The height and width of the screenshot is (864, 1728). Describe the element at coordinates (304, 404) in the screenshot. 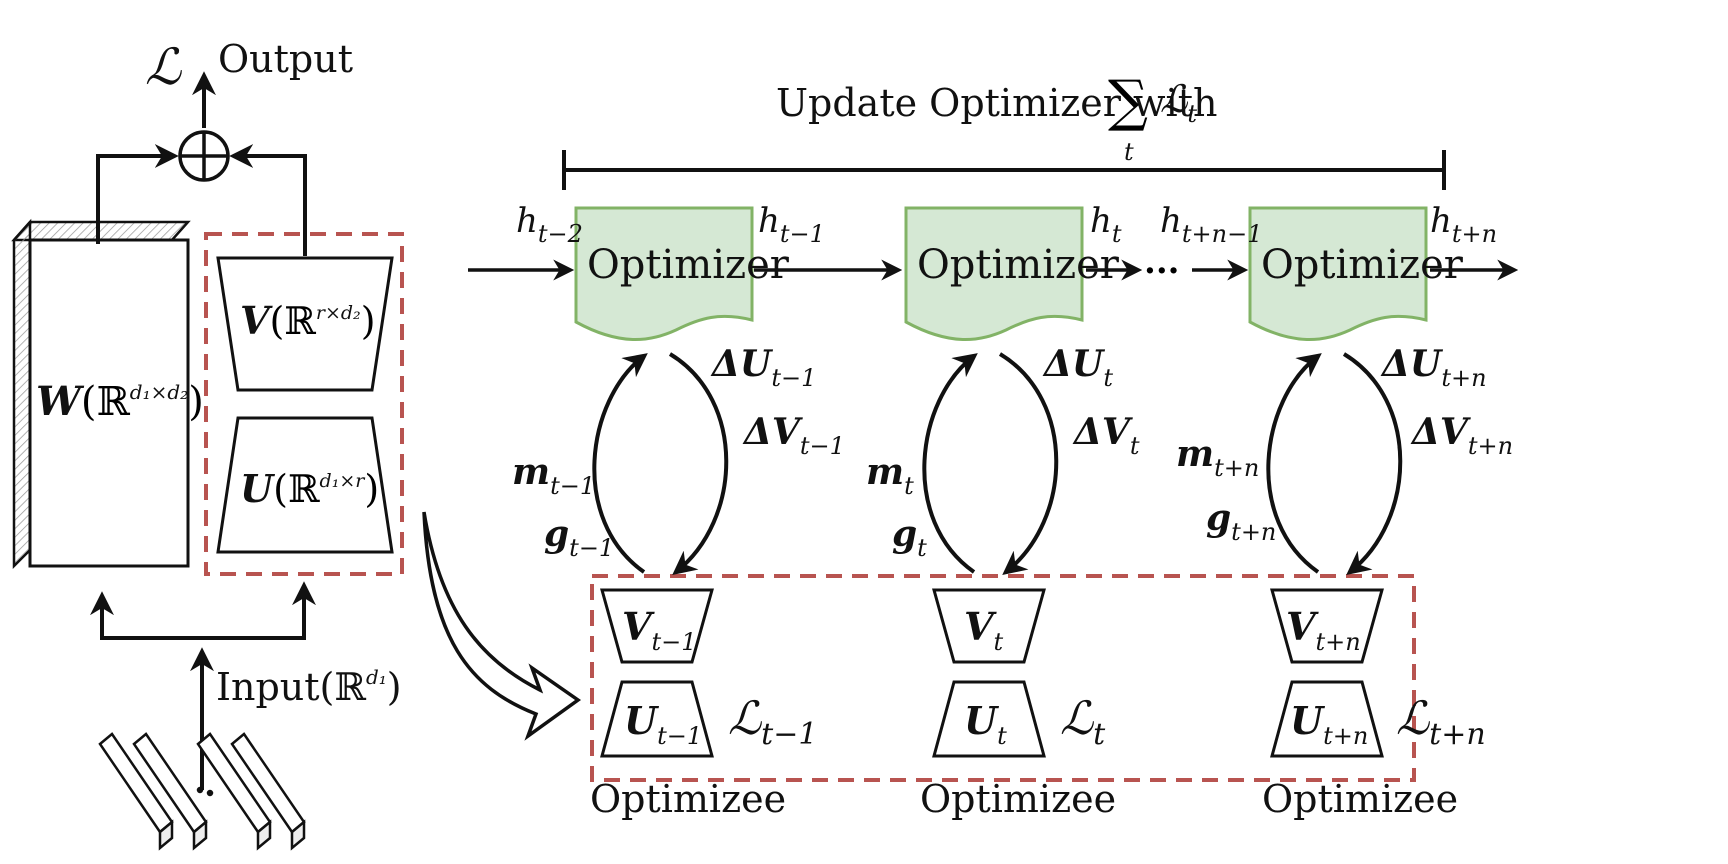

I see `lora-dashed-box` at that location.